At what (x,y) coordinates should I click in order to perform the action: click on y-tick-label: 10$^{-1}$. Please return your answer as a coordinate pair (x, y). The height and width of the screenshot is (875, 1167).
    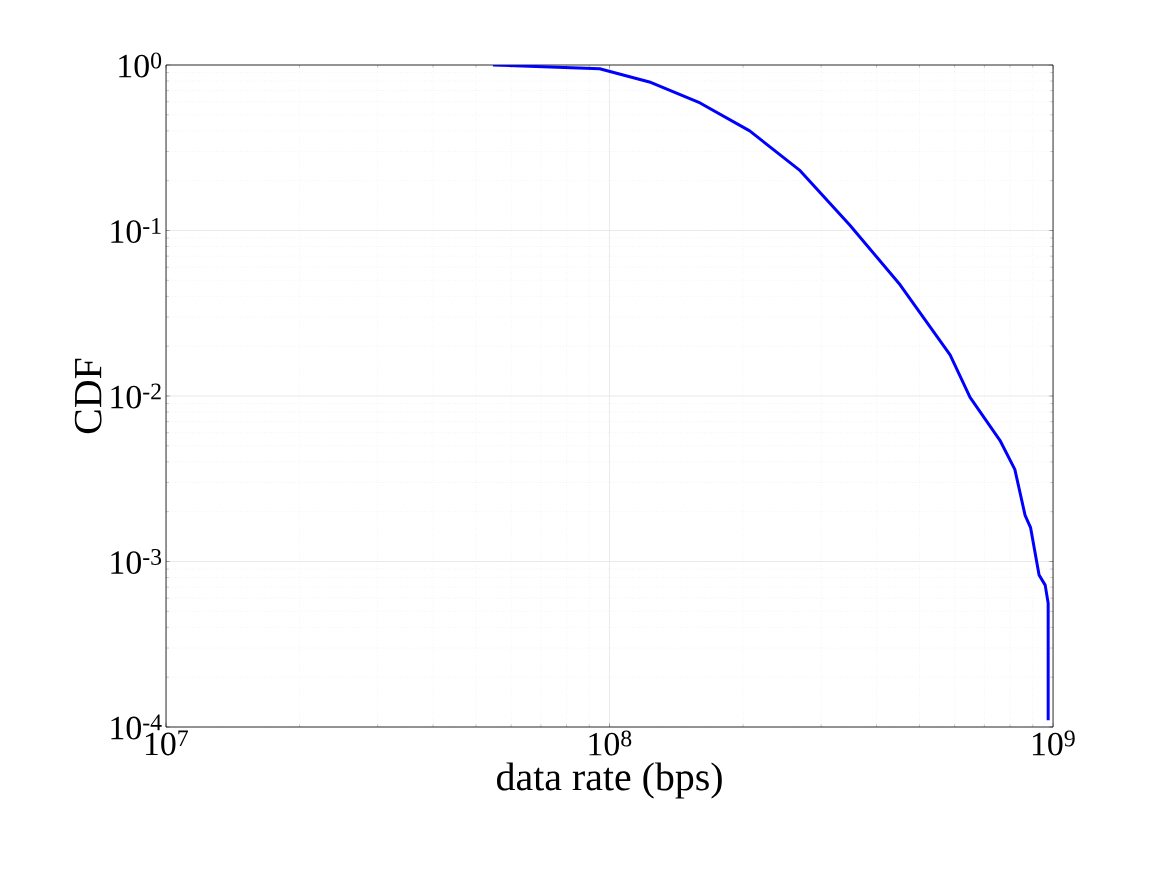
    Looking at the image, I should click on (136, 230).